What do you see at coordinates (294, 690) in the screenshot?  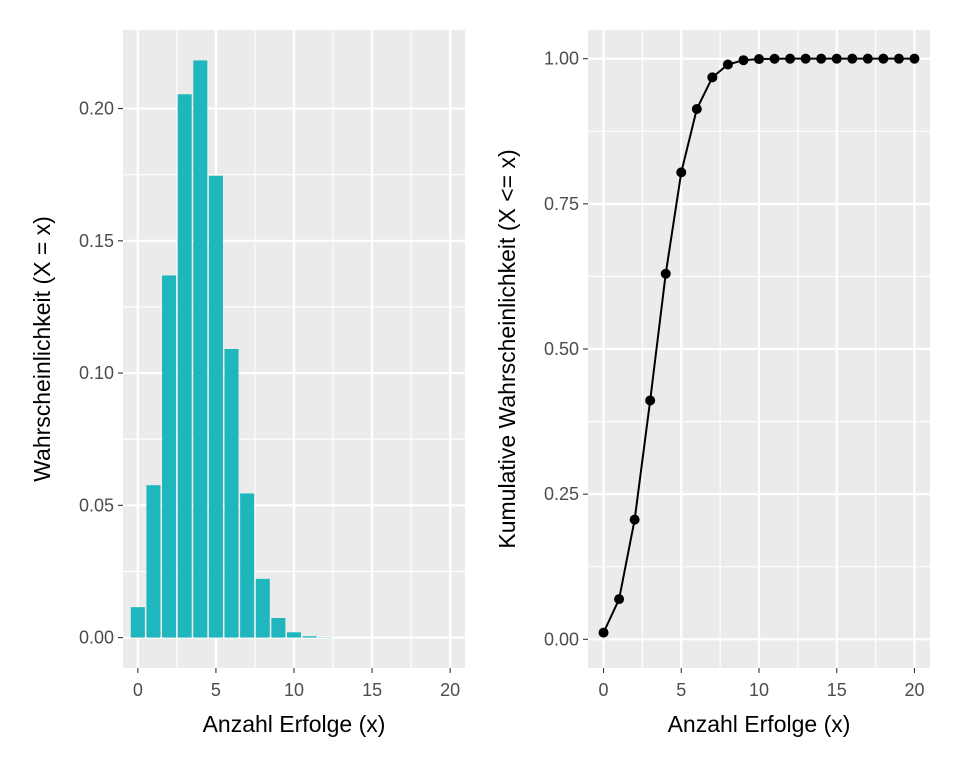 I see `pmf-x-tick-label: 10` at bounding box center [294, 690].